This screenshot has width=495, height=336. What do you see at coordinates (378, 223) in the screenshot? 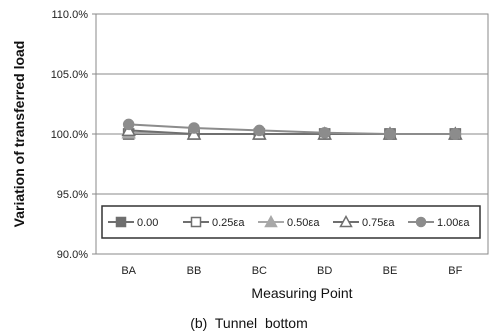
I see `legend-label: 0.75εa` at bounding box center [378, 223].